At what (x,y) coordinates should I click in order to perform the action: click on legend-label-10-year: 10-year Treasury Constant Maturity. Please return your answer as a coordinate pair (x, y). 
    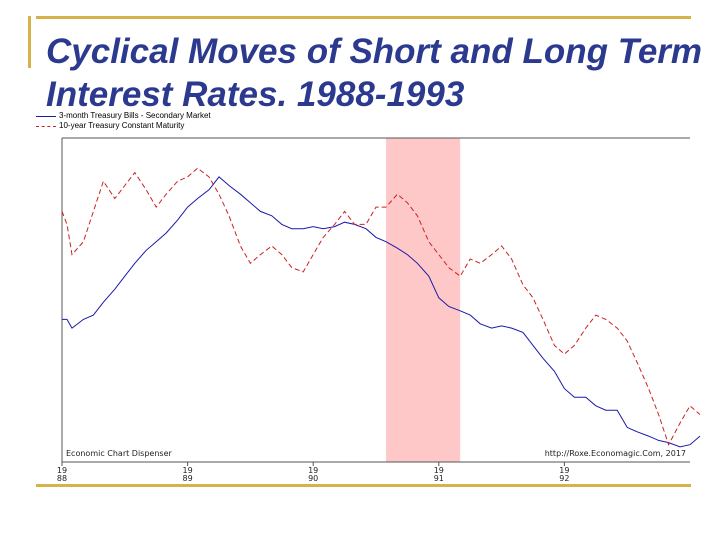
    Looking at the image, I should click on (122, 125).